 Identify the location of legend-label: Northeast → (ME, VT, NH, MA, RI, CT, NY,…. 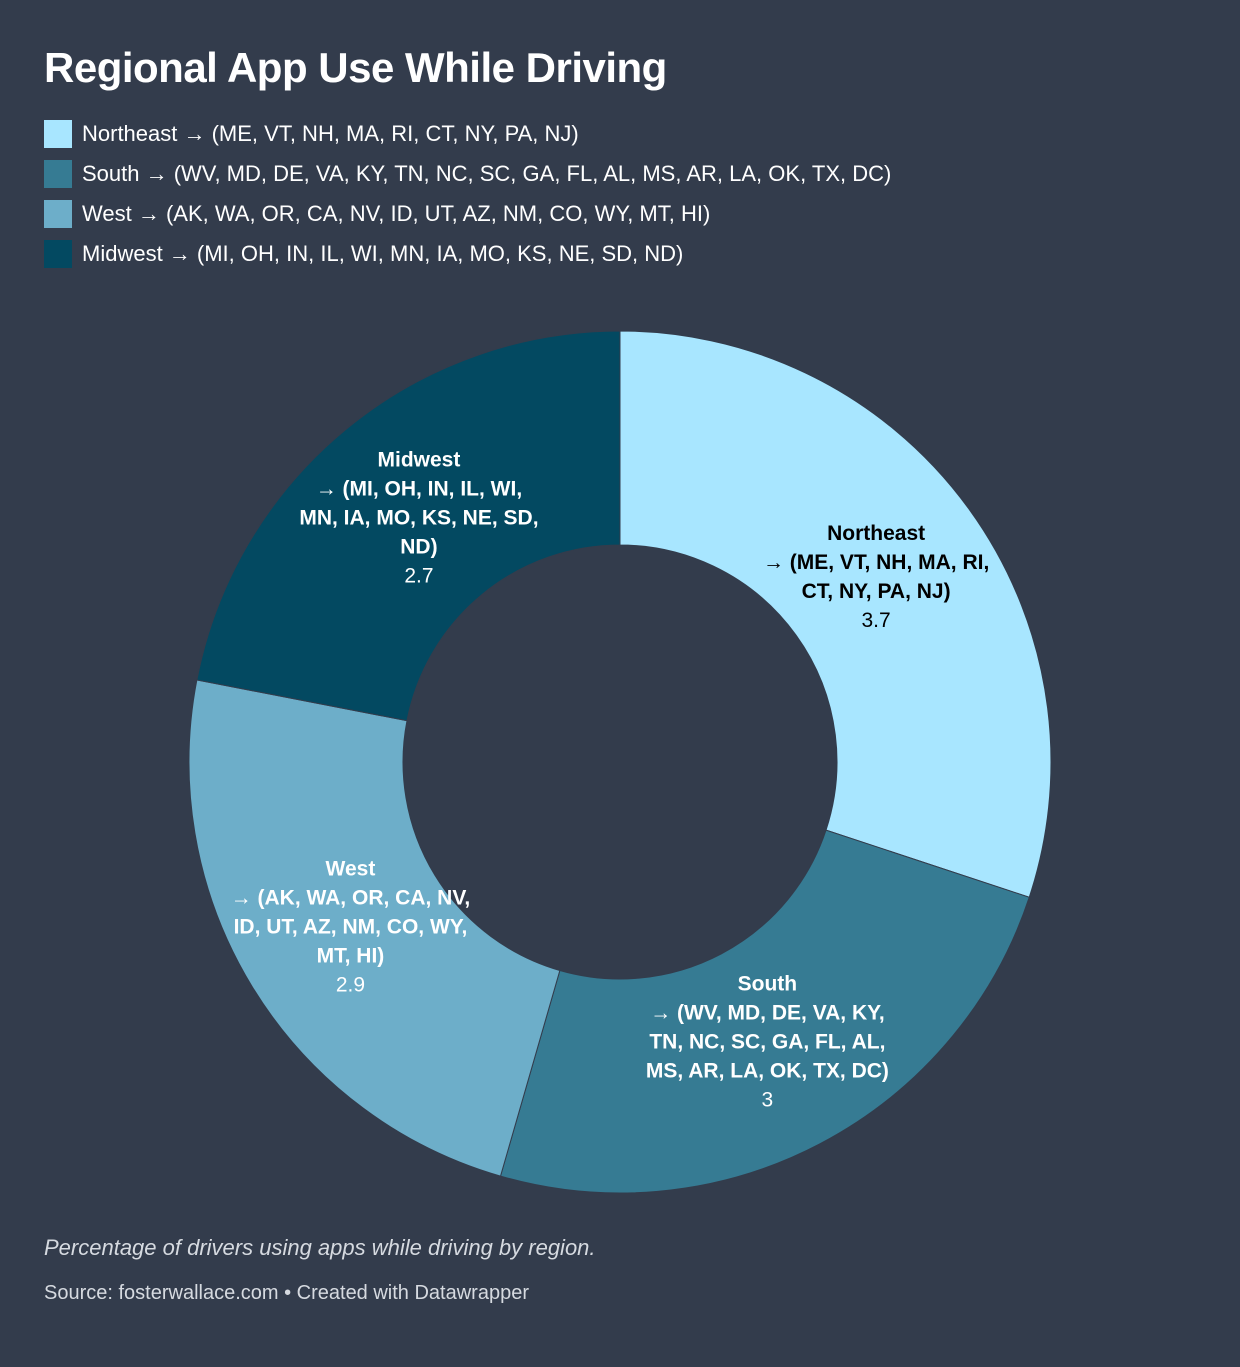
(330, 133).